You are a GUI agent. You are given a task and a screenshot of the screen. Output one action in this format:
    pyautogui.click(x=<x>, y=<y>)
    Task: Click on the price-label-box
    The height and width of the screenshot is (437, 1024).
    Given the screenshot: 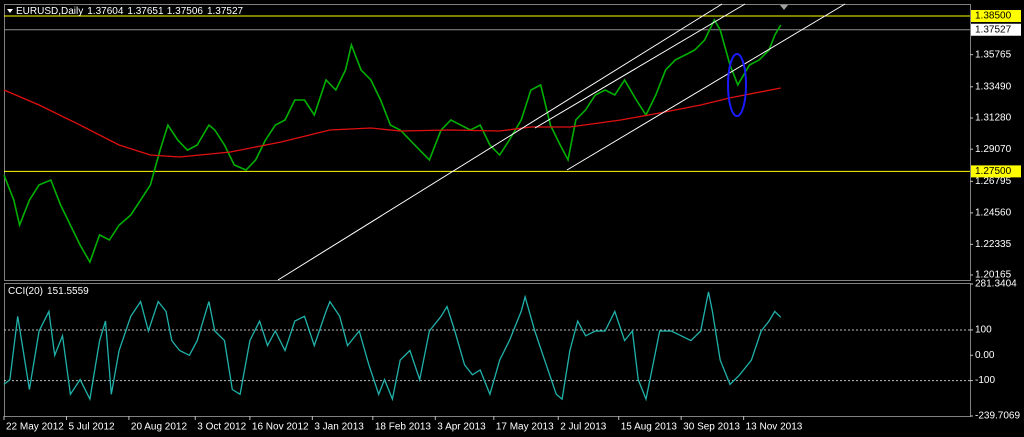 What is the action you would take?
    pyautogui.click(x=996, y=29)
    